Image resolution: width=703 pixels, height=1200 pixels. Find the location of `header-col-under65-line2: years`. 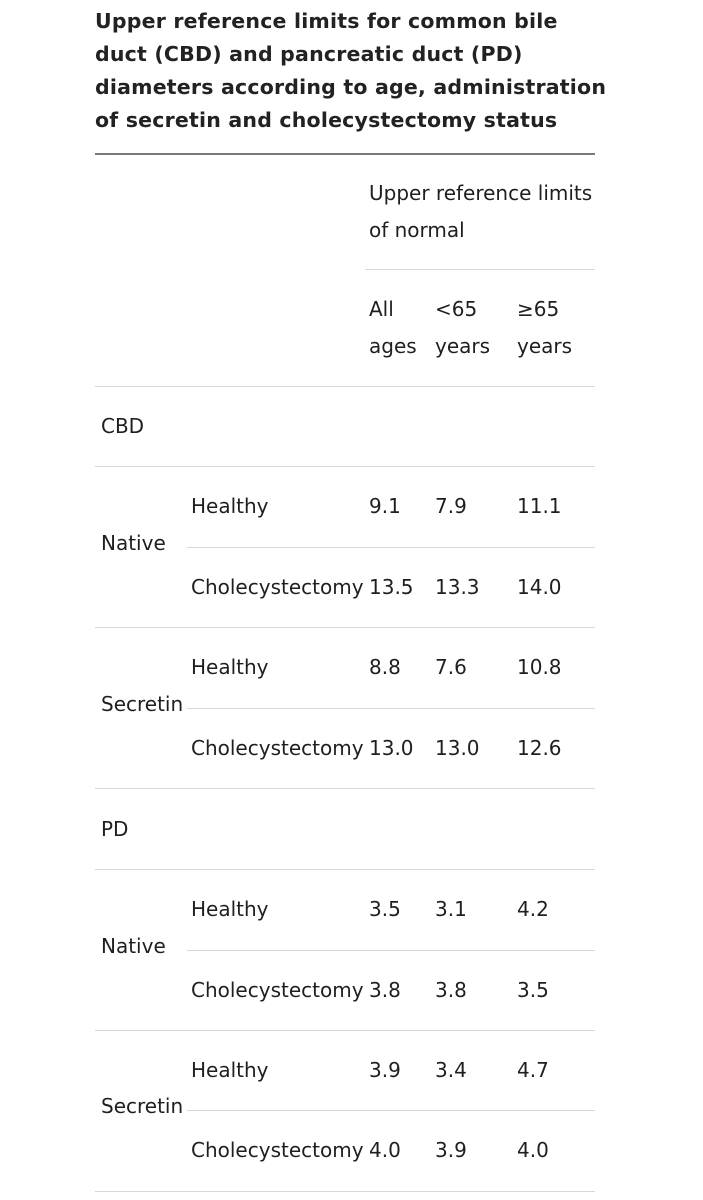

header-col-under65-line2: years is located at coordinates (463, 346).